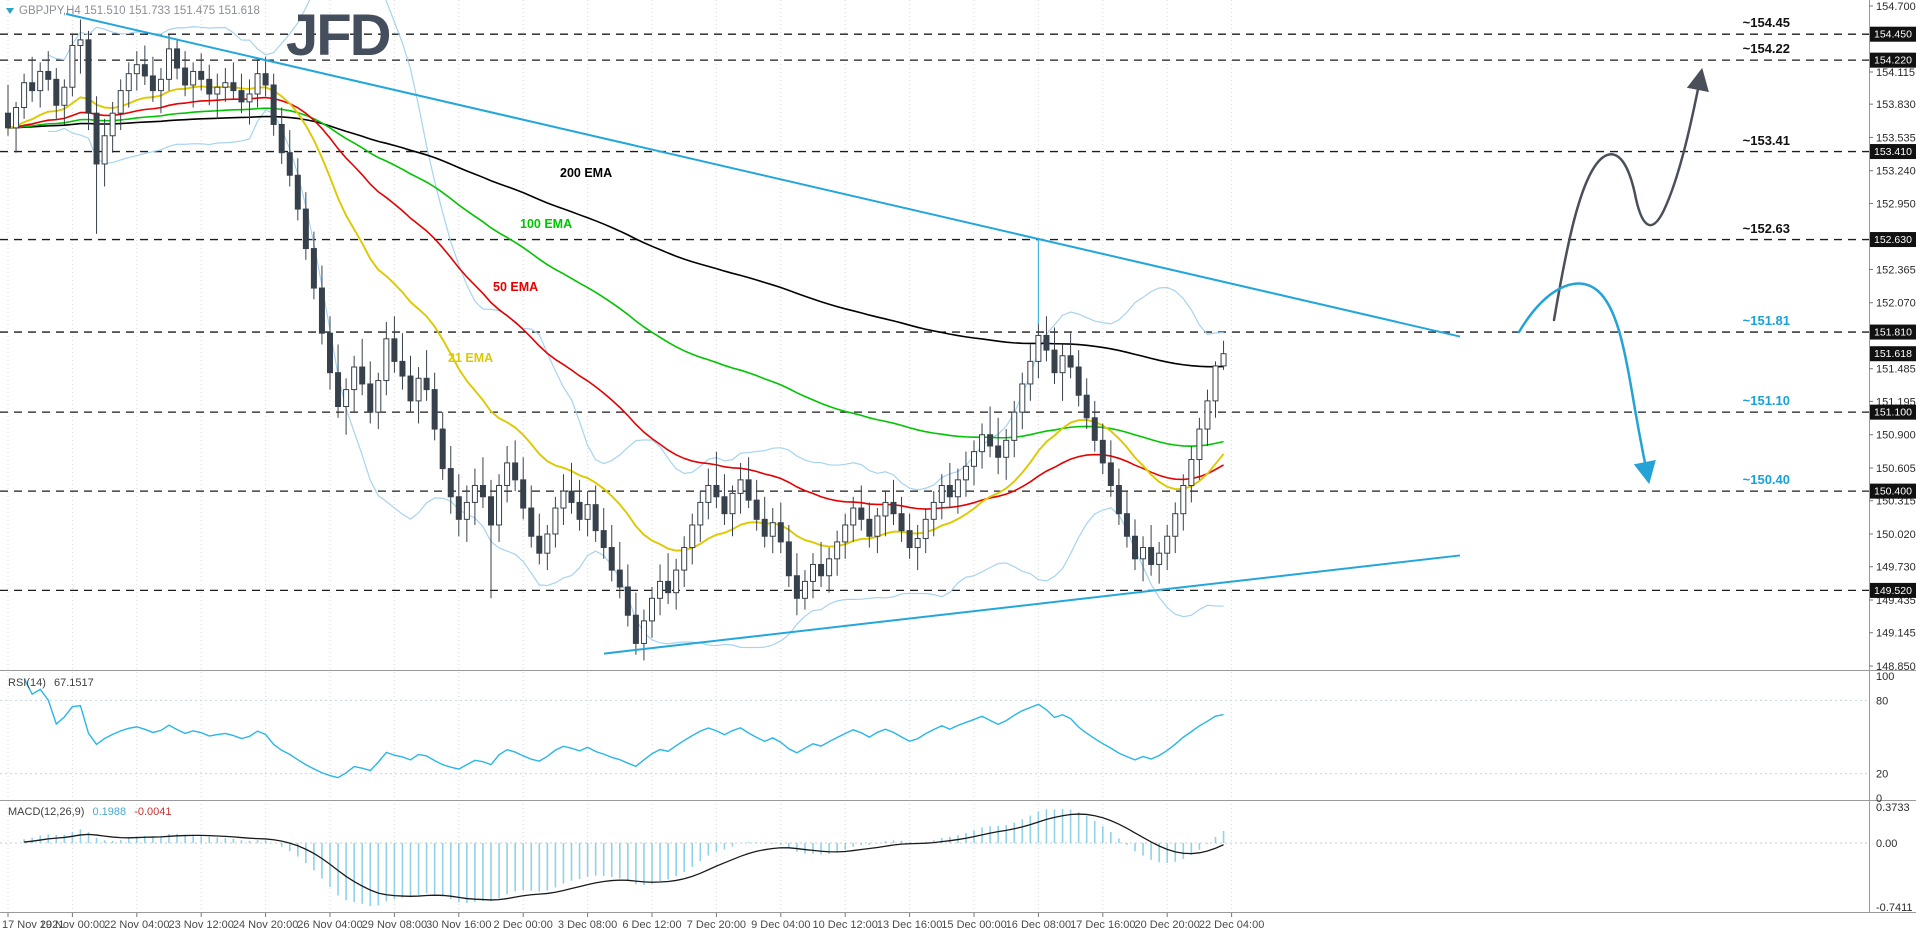  What do you see at coordinates (586, 173) in the screenshot?
I see `200-ema-label: 200 EMA` at bounding box center [586, 173].